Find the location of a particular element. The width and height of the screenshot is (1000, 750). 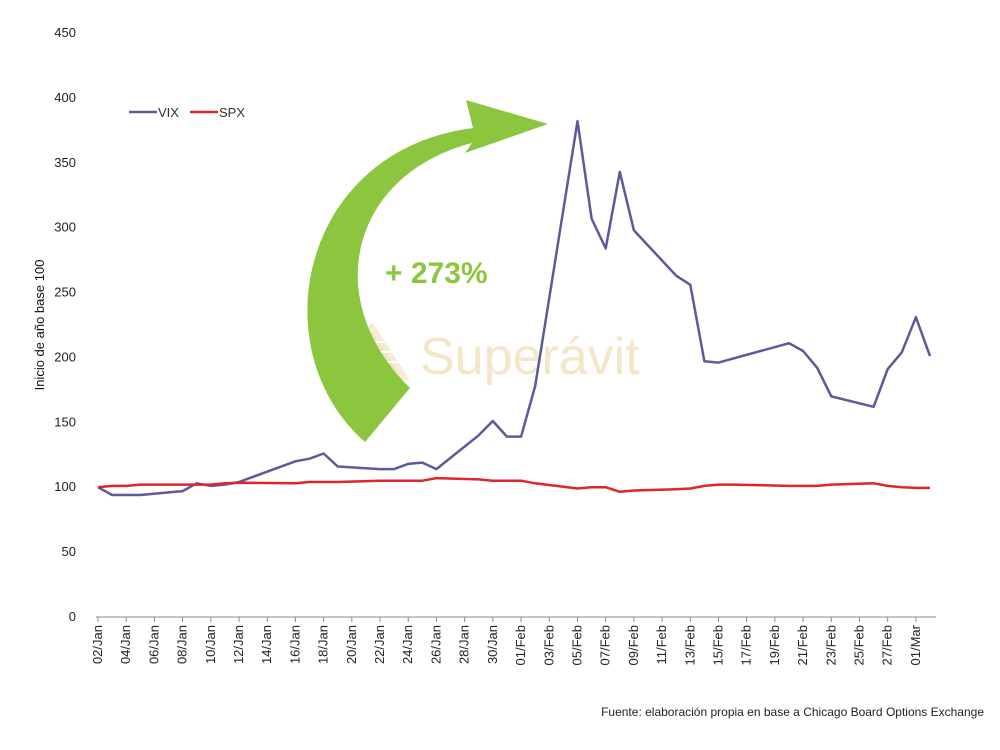

x-tick-label: 18/Jan is located at coordinates (323, 644).